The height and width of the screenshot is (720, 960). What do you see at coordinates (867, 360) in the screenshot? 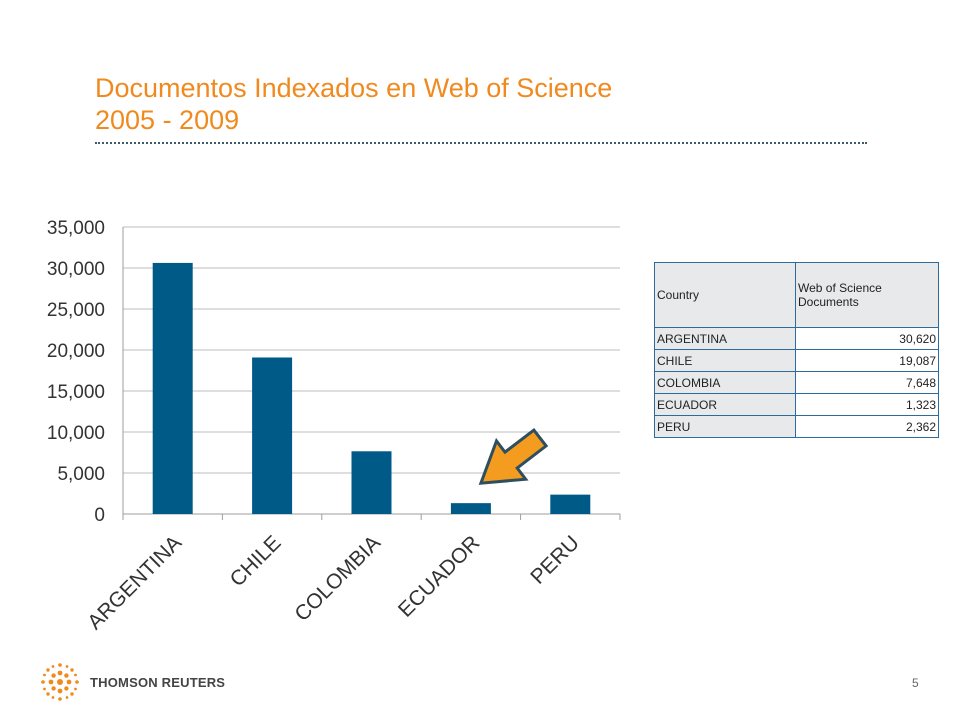
I see `table-cell-documents: 19,087` at bounding box center [867, 360].